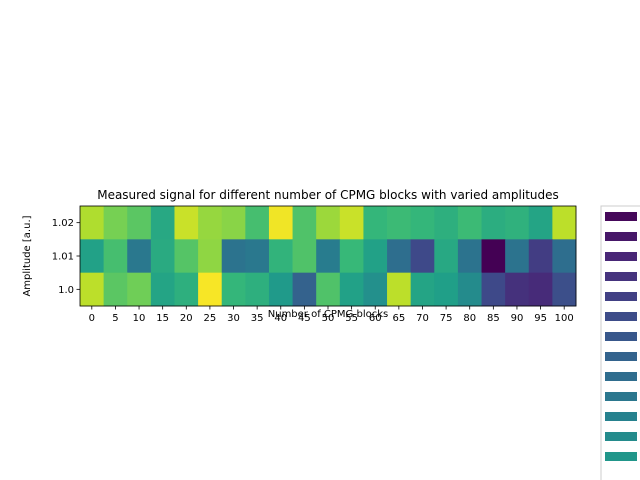  I want to click on x-tick-label: 20, so click(186, 318).